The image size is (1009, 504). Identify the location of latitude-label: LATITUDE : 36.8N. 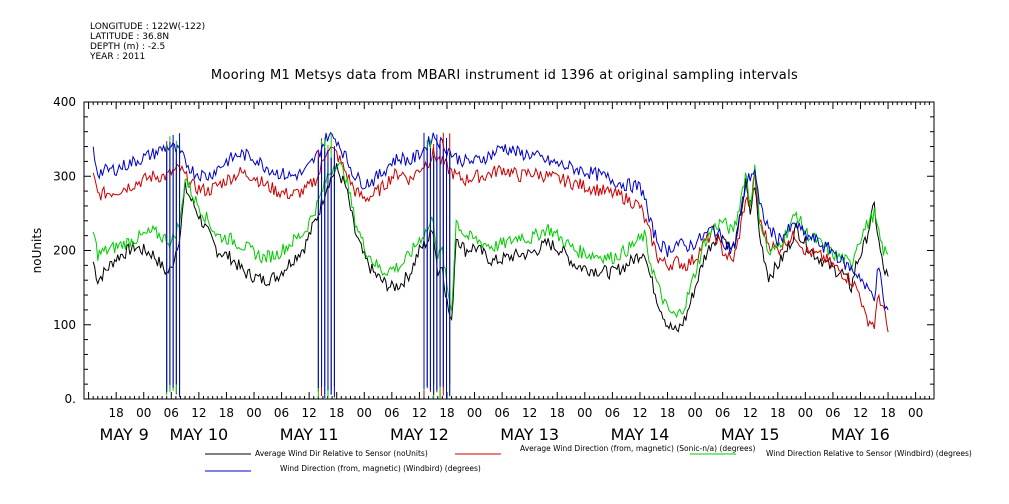
(130, 37).